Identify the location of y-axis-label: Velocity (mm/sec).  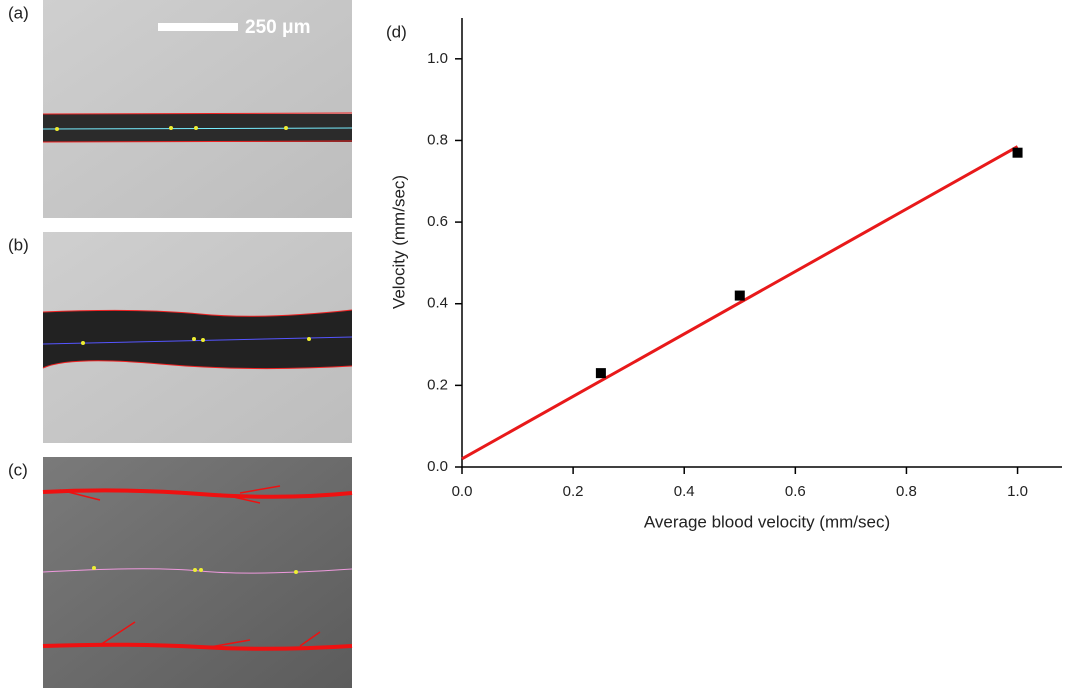
(398, 242).